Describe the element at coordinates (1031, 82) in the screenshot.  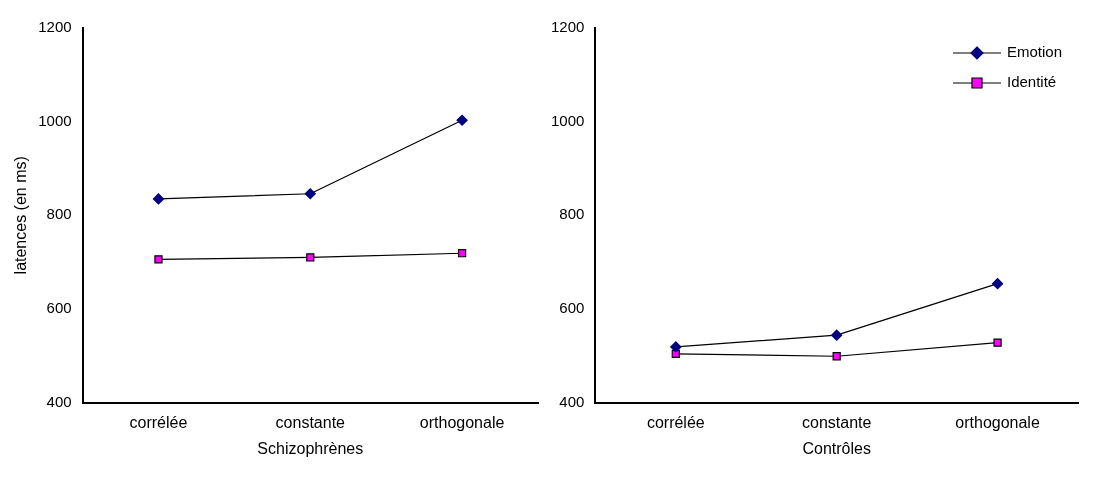
I see `legend-label: Identité` at that location.